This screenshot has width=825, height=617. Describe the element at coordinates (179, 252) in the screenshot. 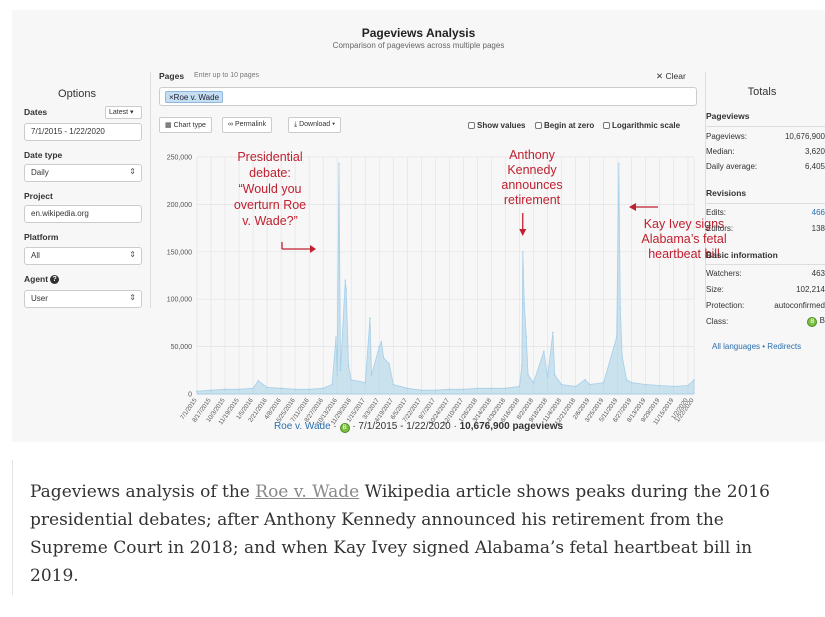

I see `y-tick-label: 150,000` at that location.